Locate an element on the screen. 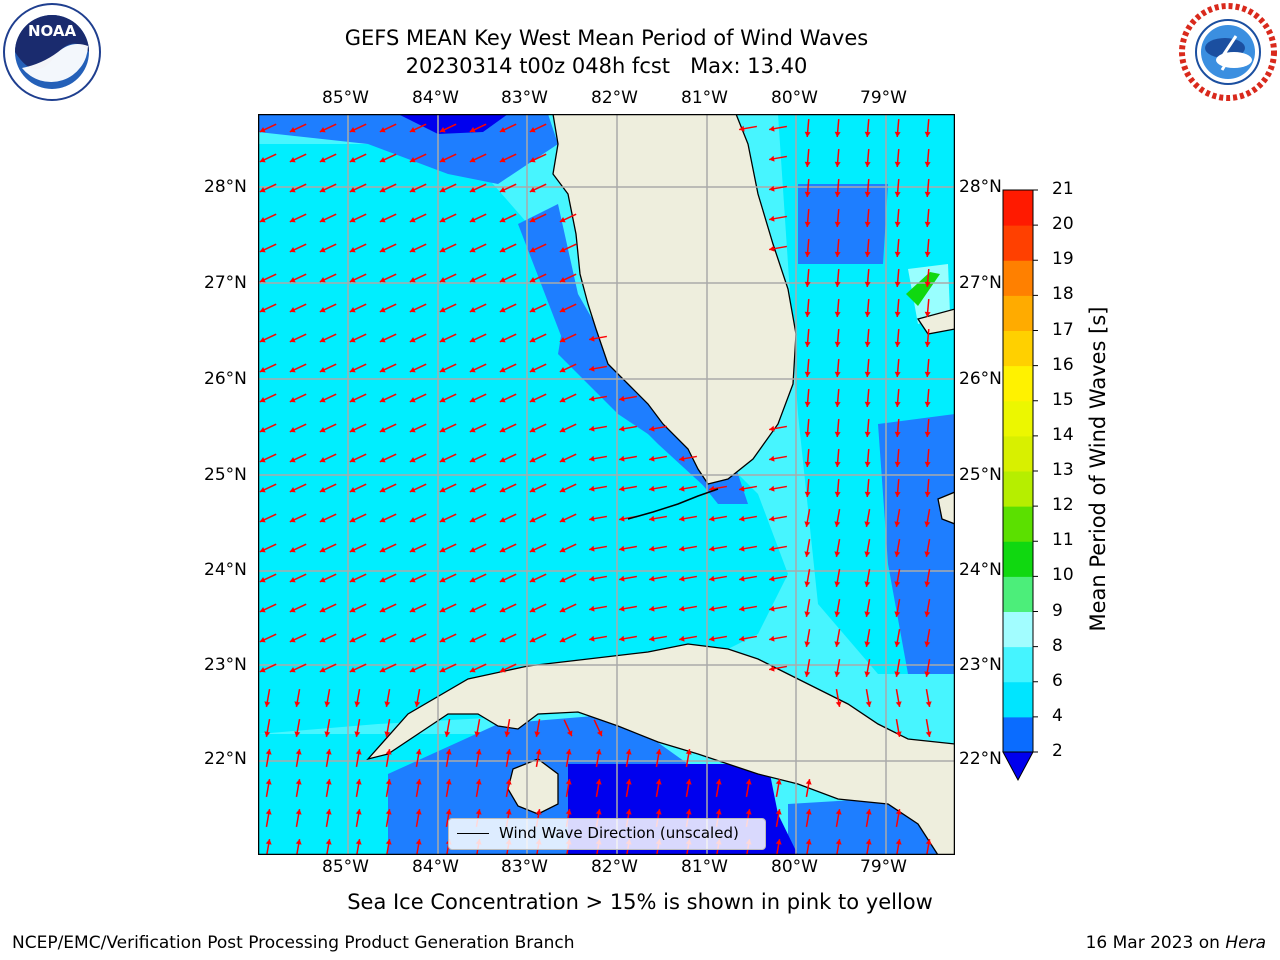 Image resolution: width=1280 pixels, height=960 pixels. lon-label: 83°W is located at coordinates (524, 867).